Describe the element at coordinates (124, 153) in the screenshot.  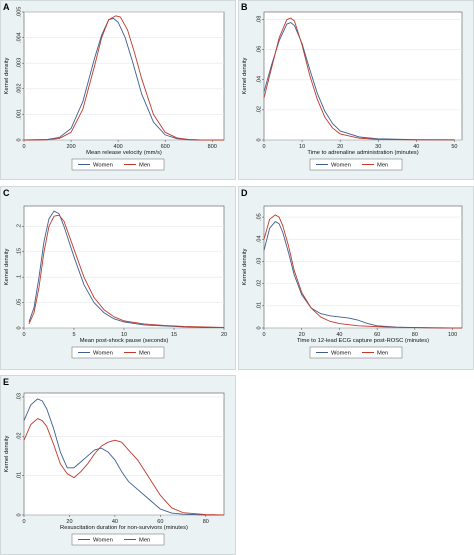
I see `x-axis-label: Mean release velocity (mm/s)` at that location.